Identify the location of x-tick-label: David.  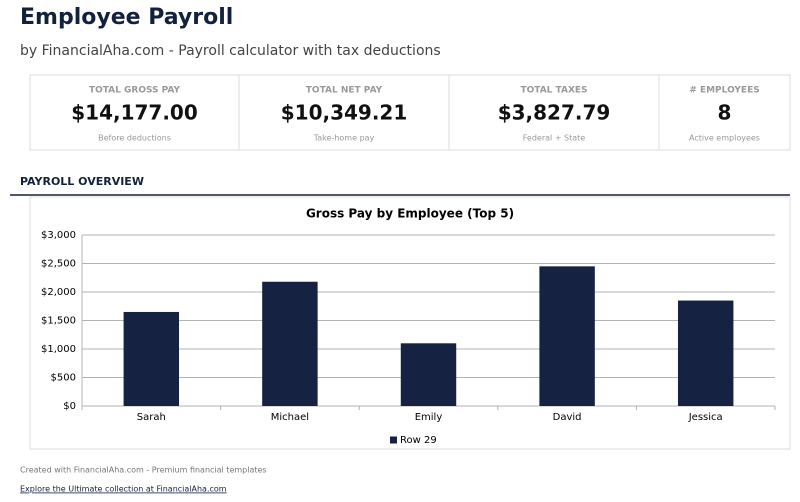
(567, 417).